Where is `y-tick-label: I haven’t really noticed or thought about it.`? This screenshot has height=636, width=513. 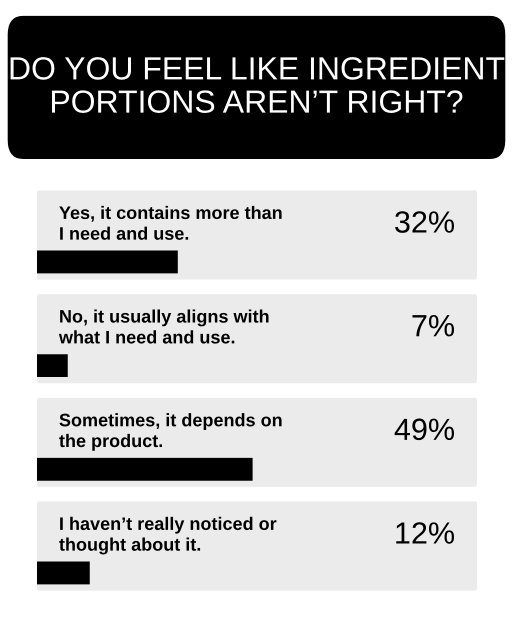
y-tick-label: I haven’t really noticed or thought about it. is located at coordinates (167, 535).